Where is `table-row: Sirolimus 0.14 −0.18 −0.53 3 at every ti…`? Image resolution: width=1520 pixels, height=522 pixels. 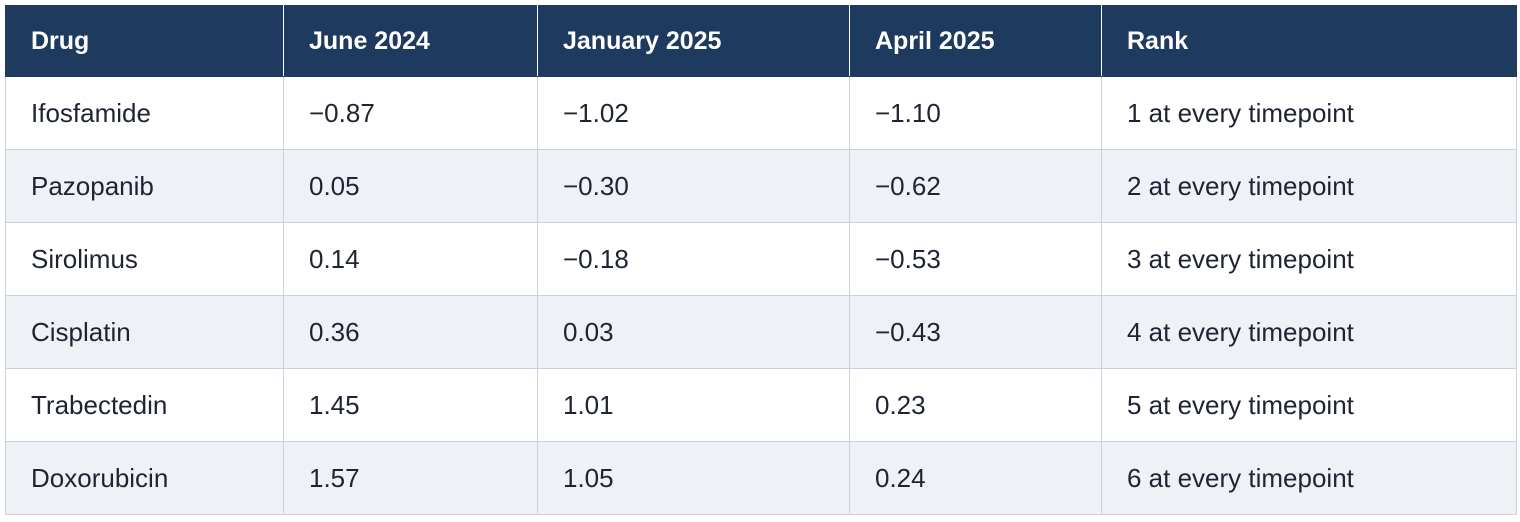
table-row: Sirolimus 0.14 −0.18 −0.53 3 at every ti… is located at coordinates (761, 259).